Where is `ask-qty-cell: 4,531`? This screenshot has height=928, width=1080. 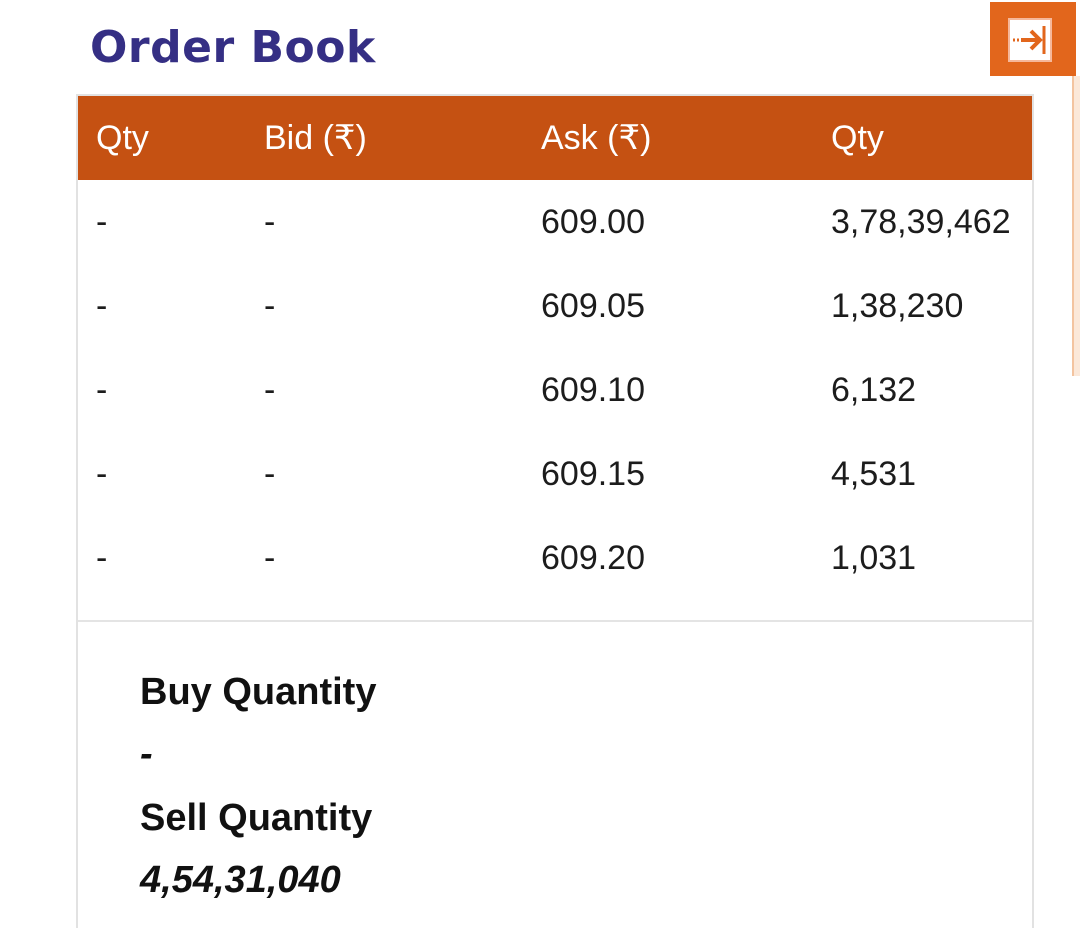 ask-qty-cell: 4,531 is located at coordinates (874, 474).